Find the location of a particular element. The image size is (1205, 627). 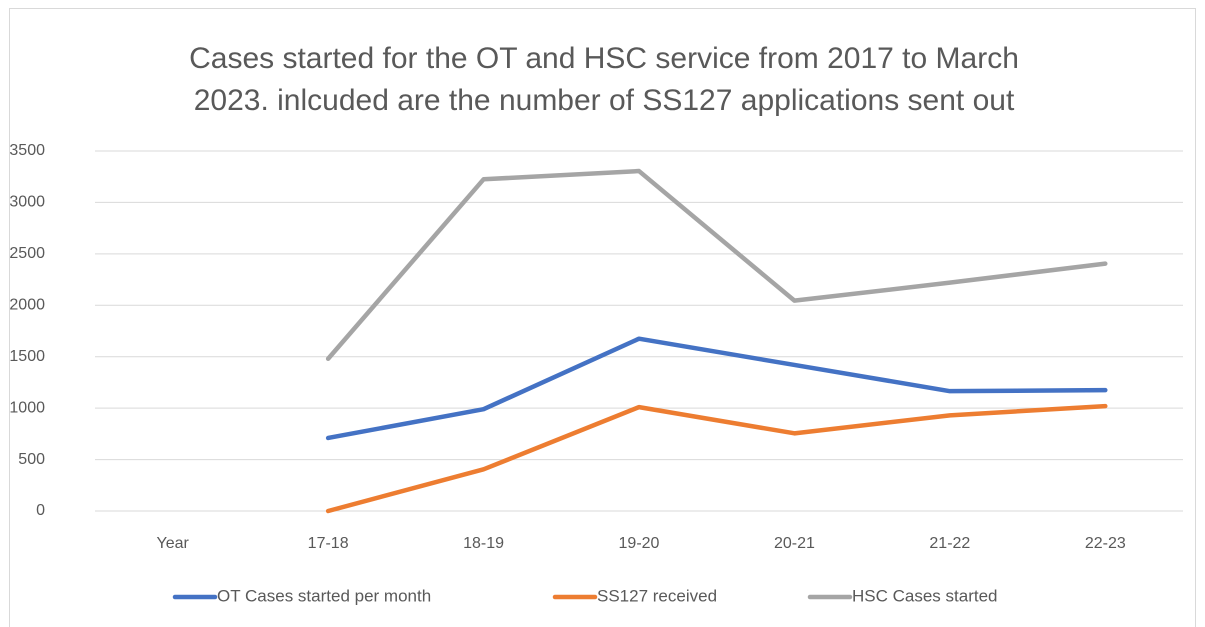

y-tick-label: 0 is located at coordinates (40, 510).